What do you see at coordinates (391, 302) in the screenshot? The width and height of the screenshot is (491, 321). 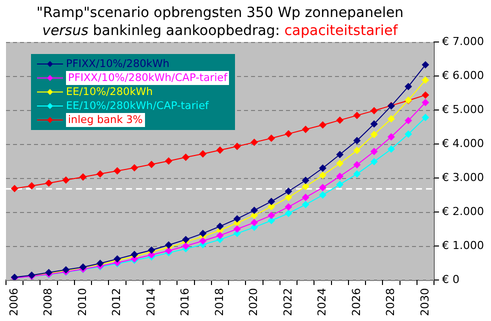 I see `x-tick-label: 2028` at bounding box center [391, 302].